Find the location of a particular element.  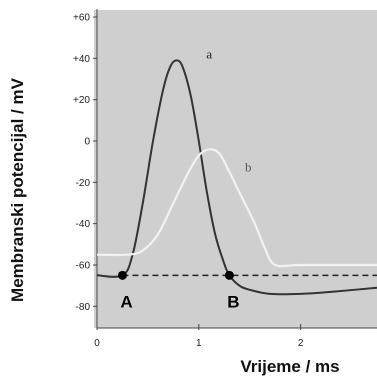

marker-label-b: B is located at coordinates (233, 301).